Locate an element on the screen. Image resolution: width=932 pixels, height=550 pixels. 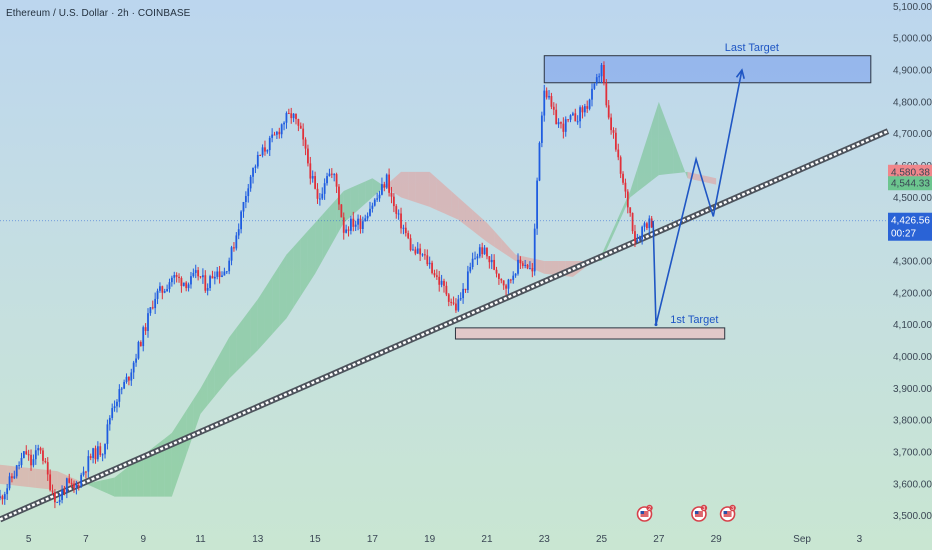
event-count-badge is located at coordinates (649, 508).